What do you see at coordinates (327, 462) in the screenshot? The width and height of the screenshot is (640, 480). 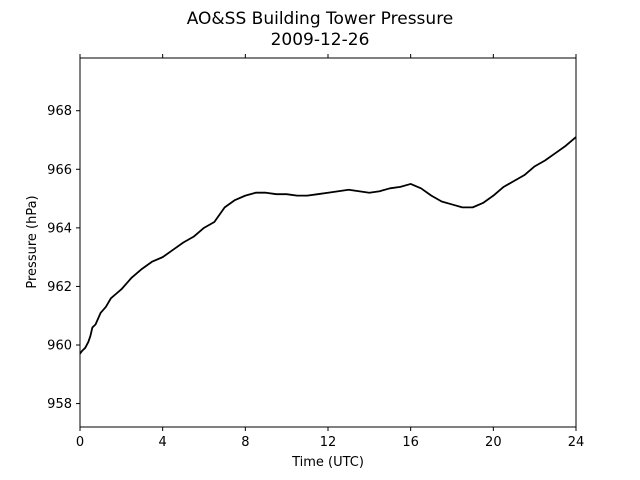 I see `x-axis-label: Time (UTC)` at bounding box center [327, 462].